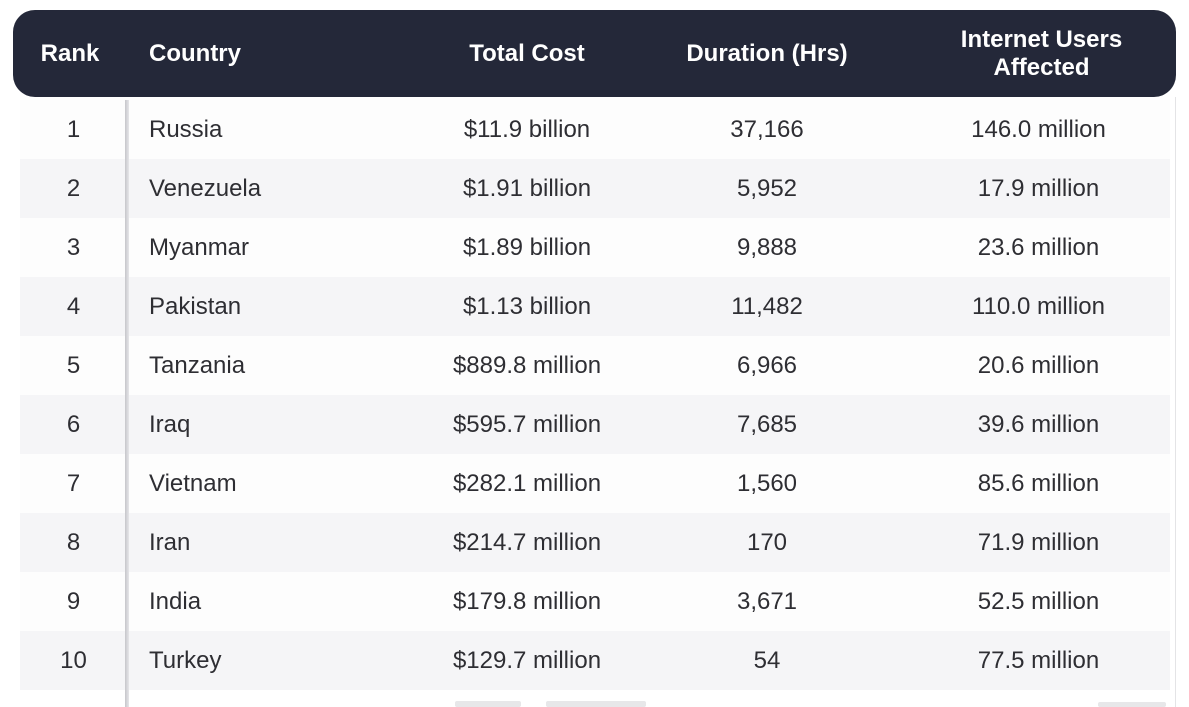  What do you see at coordinates (73, 188) in the screenshot?
I see `rank-cell: 2` at bounding box center [73, 188].